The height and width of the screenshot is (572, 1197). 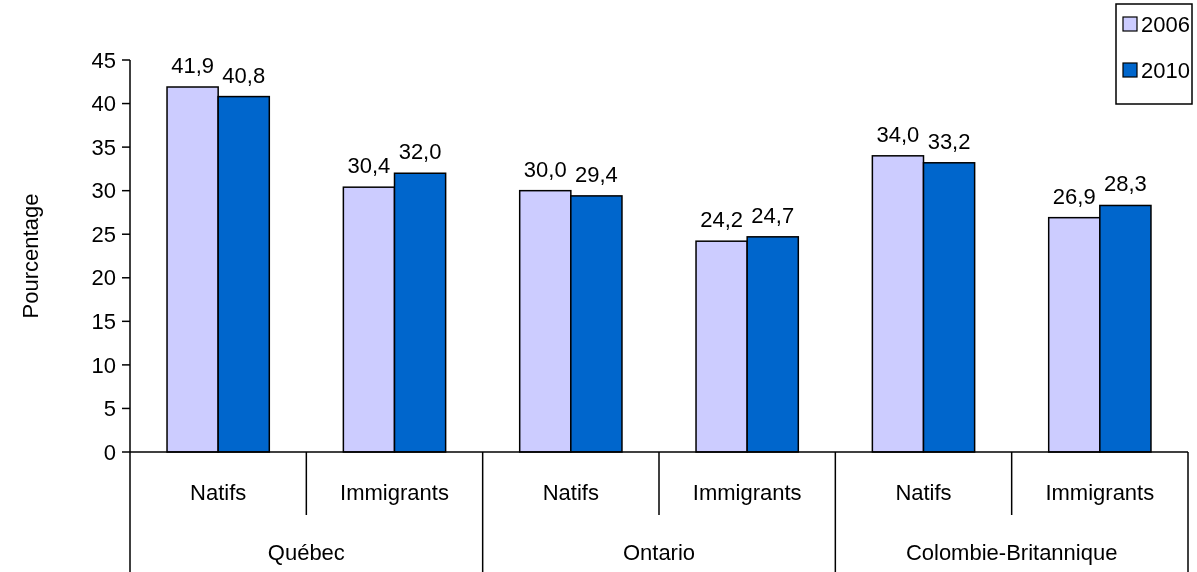 What do you see at coordinates (420, 152) in the screenshot?
I see `data-label: 32,0` at bounding box center [420, 152].